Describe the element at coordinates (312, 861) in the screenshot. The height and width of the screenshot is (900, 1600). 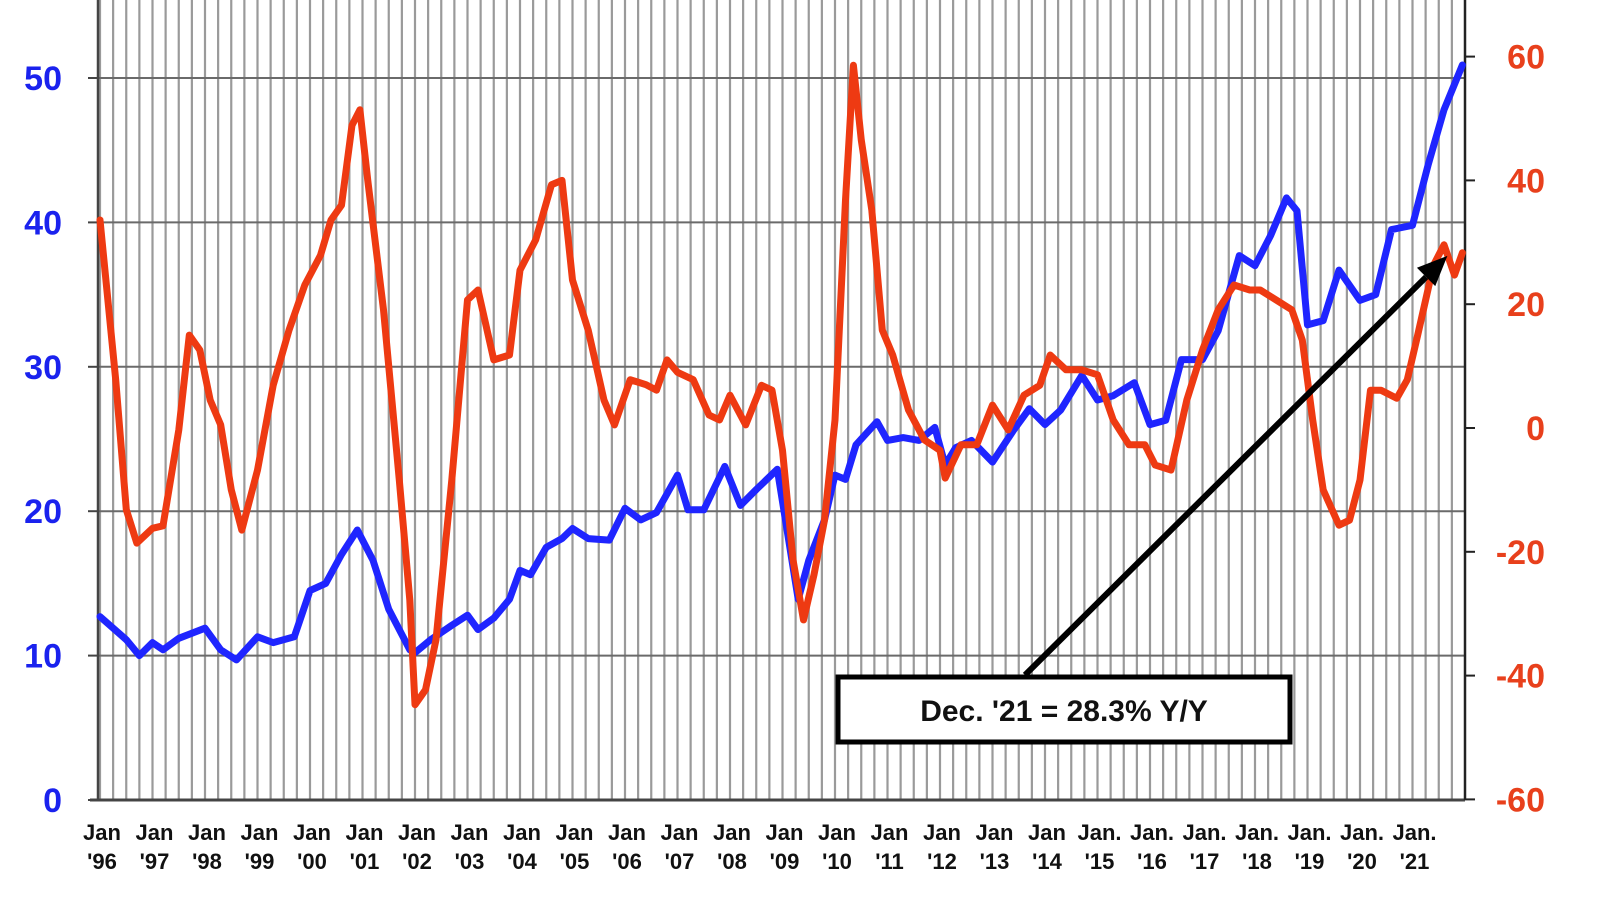
I see `x-axis-tick-label-year: '00` at that location.